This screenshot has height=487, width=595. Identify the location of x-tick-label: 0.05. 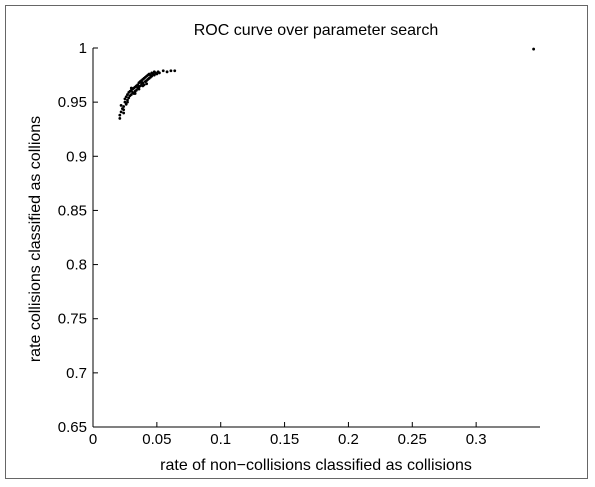
(156, 439).